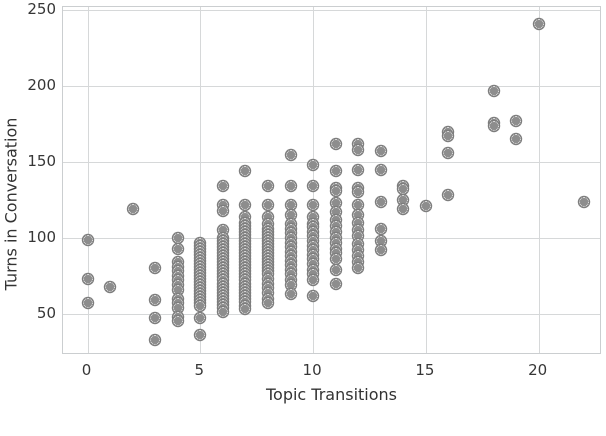 The image size is (606, 436). I want to click on x-tick-label-20: 20, so click(538, 370).